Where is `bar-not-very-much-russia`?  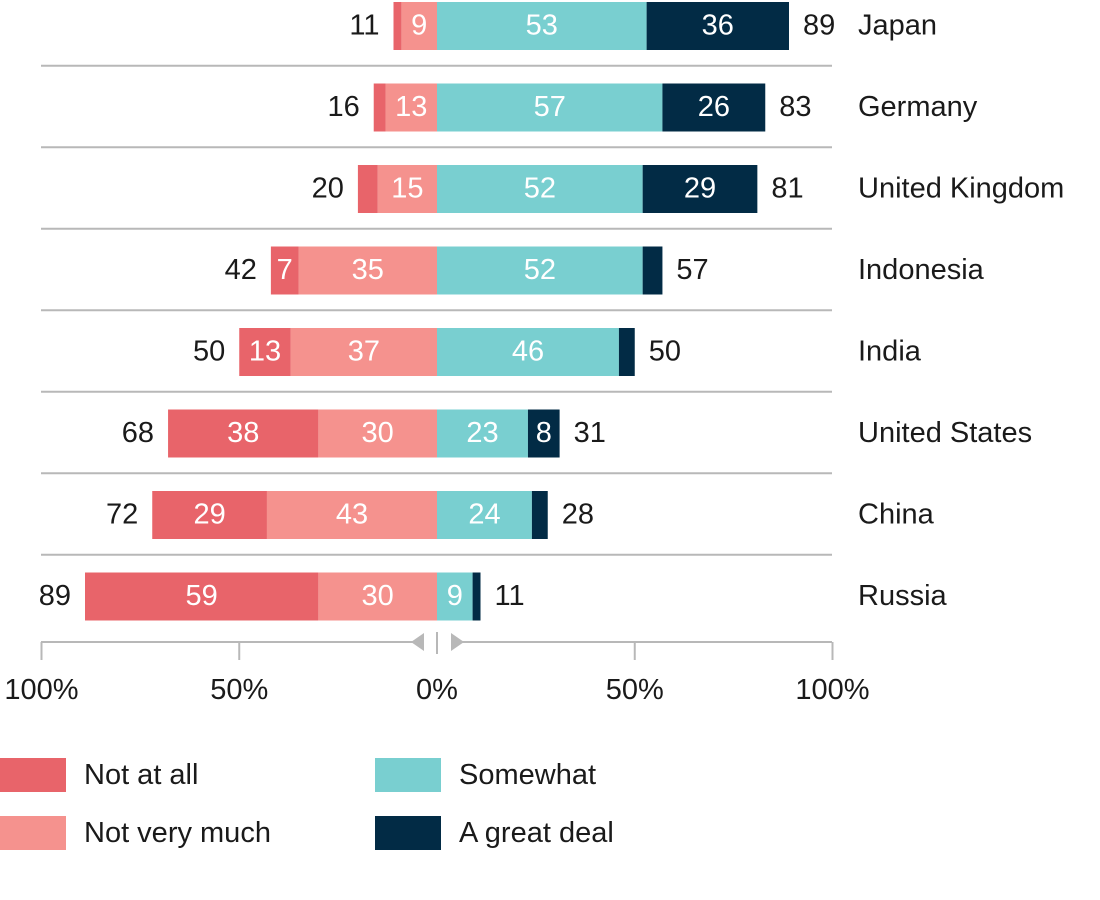
bar-not-very-much-russia is located at coordinates (377, 596).